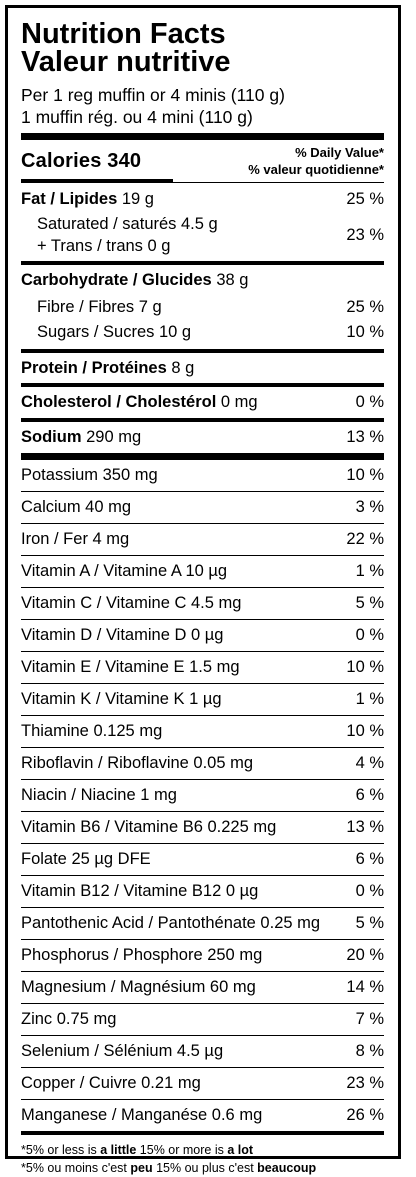 This screenshot has width=416, height=1177. What do you see at coordinates (111, 1083) in the screenshot?
I see `nutrient-label: Copper / Cuivre 0.21 mg` at bounding box center [111, 1083].